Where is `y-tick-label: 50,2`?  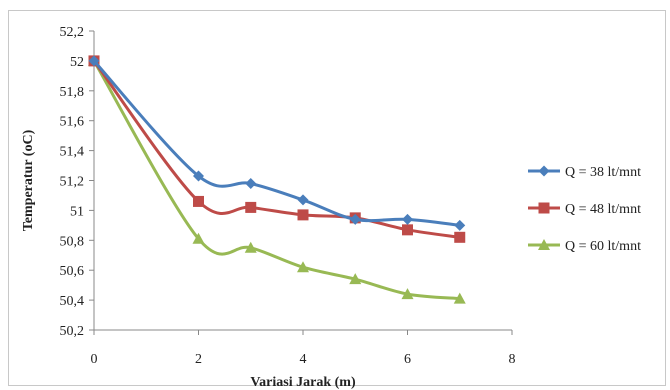 y-tick-label: 50,2 is located at coordinates (72, 331).